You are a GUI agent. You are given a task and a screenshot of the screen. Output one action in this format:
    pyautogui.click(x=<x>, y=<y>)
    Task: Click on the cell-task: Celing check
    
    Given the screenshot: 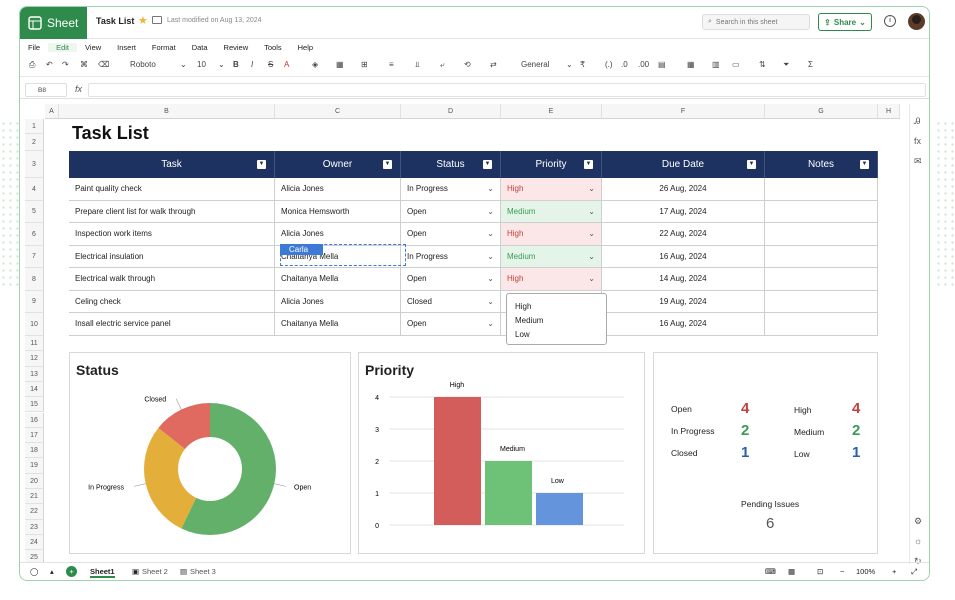 What is the action you would take?
    pyautogui.click(x=172, y=301)
    